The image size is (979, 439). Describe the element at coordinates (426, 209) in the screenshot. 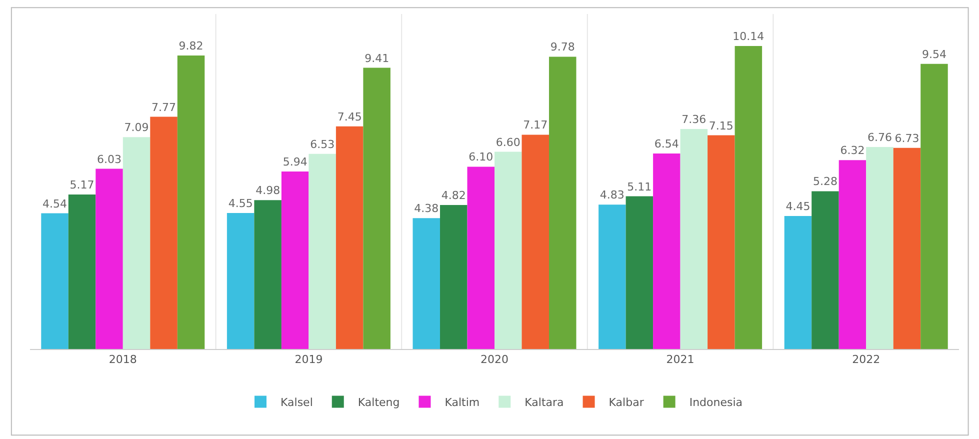

I see `data-label: 4.38` at that location.